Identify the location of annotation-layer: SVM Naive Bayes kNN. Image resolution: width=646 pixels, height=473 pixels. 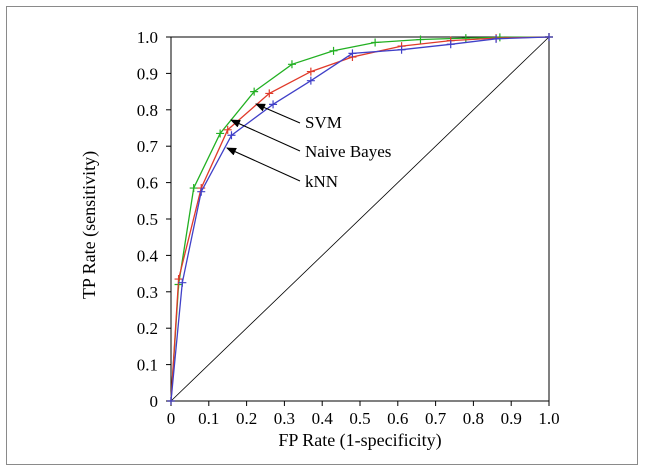
(308, 147).